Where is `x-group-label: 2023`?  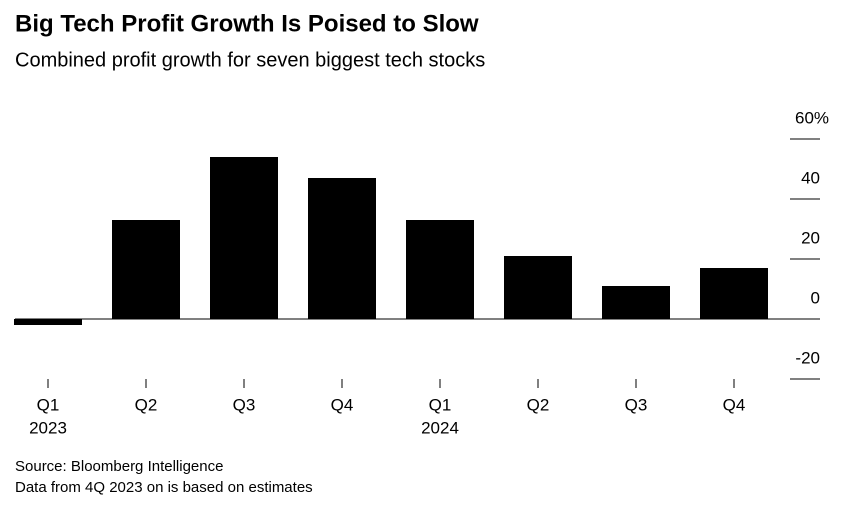 x-group-label: 2023 is located at coordinates (48, 427).